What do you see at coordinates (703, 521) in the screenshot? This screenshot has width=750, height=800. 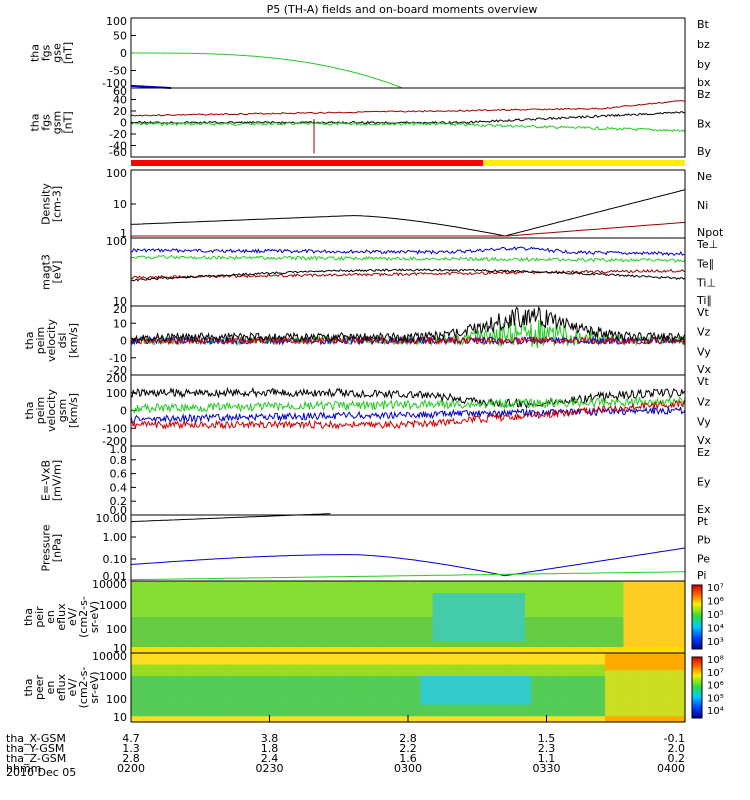 I see `legend-Pt: Pt` at bounding box center [703, 521].